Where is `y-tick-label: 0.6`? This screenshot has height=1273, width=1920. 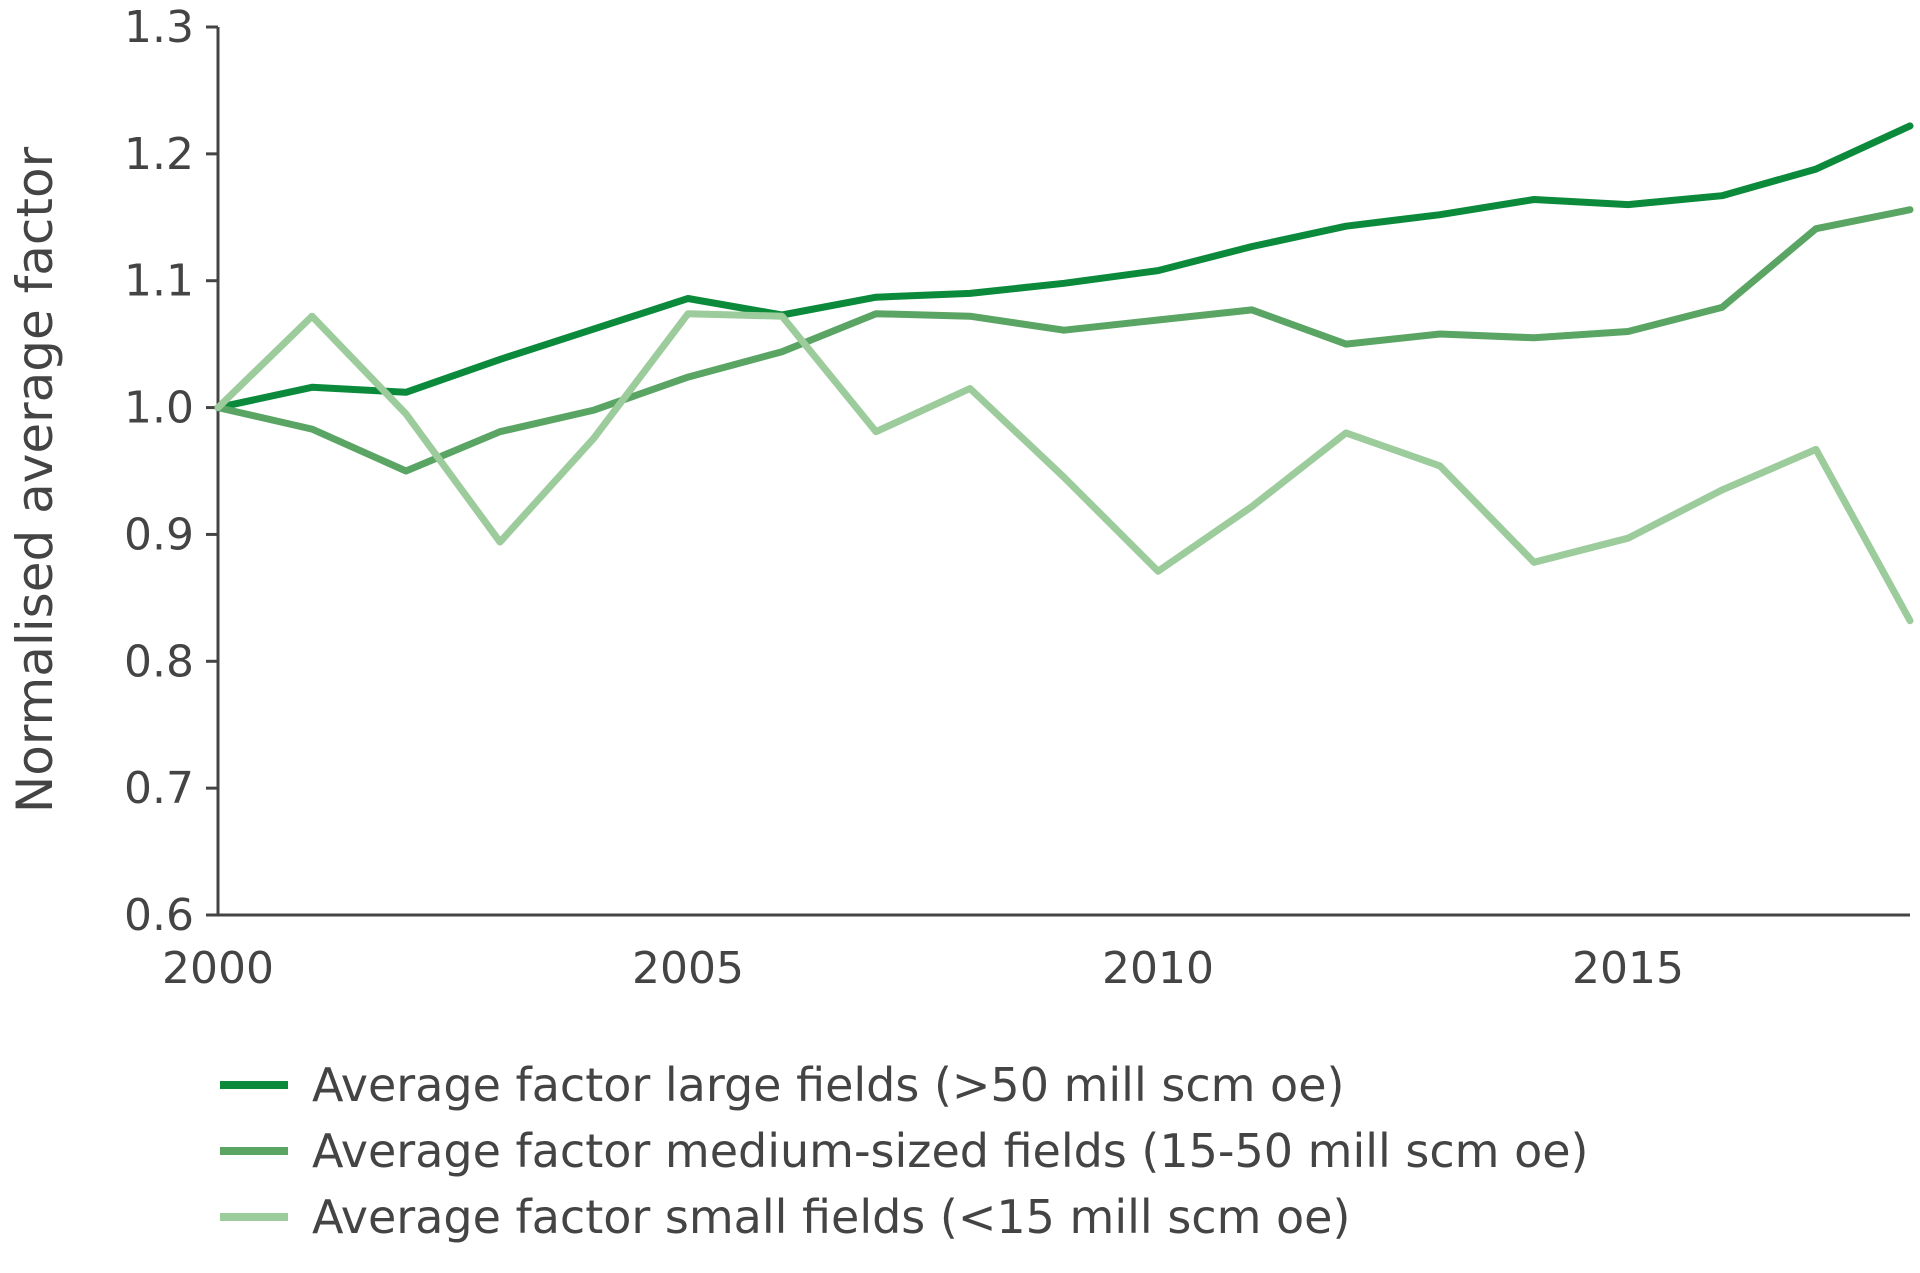 y-tick-label: 0.6 is located at coordinates (159, 915).